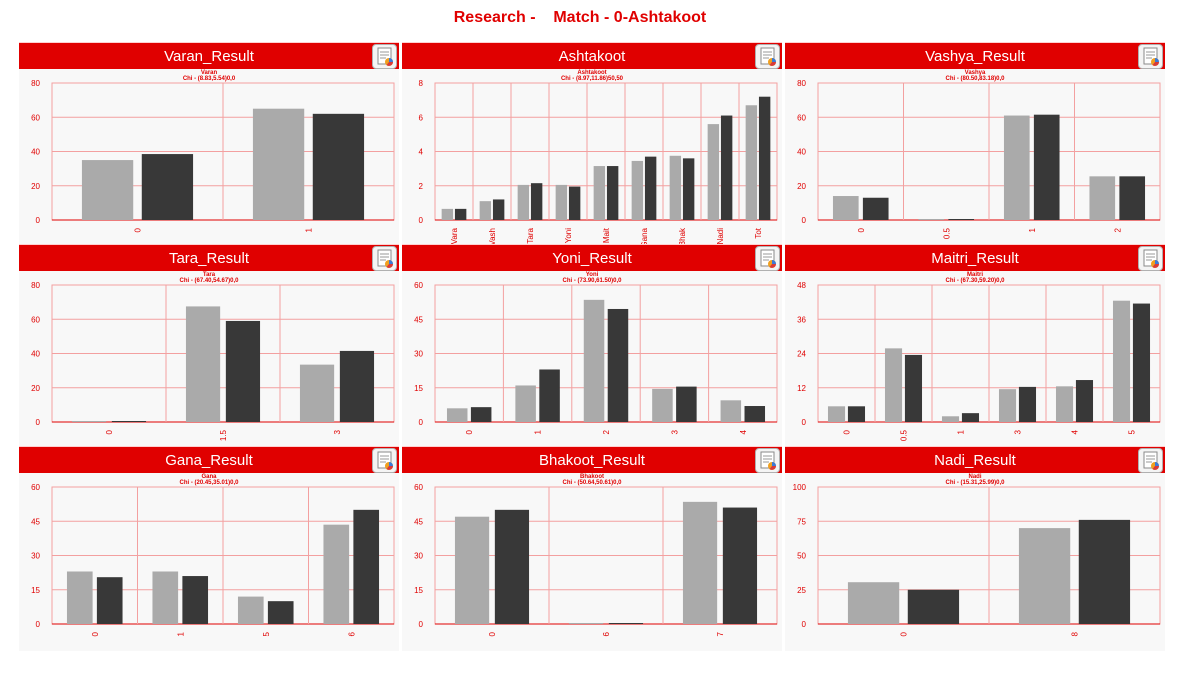 The image size is (1189, 675). Describe the element at coordinates (592, 275) in the screenshot. I see `chart-title: Yoni` at that location.